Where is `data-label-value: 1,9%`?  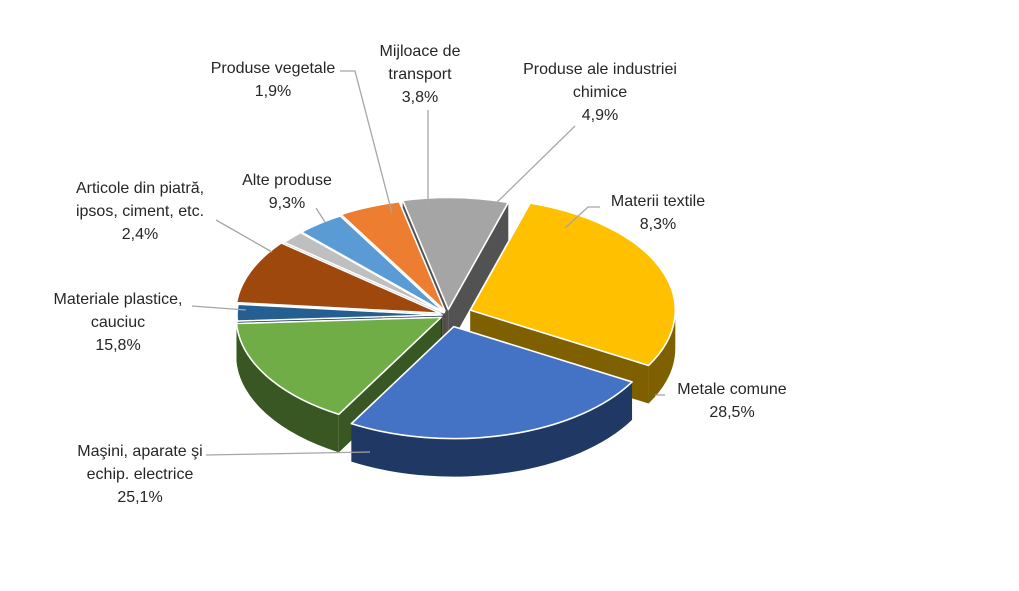 data-label-value: 1,9% is located at coordinates (273, 91).